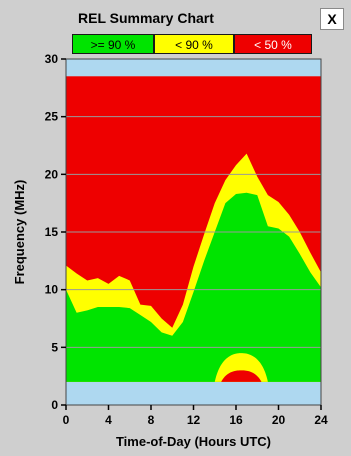  I want to click on y-axis-label: Frequency (MHz), so click(19, 232).